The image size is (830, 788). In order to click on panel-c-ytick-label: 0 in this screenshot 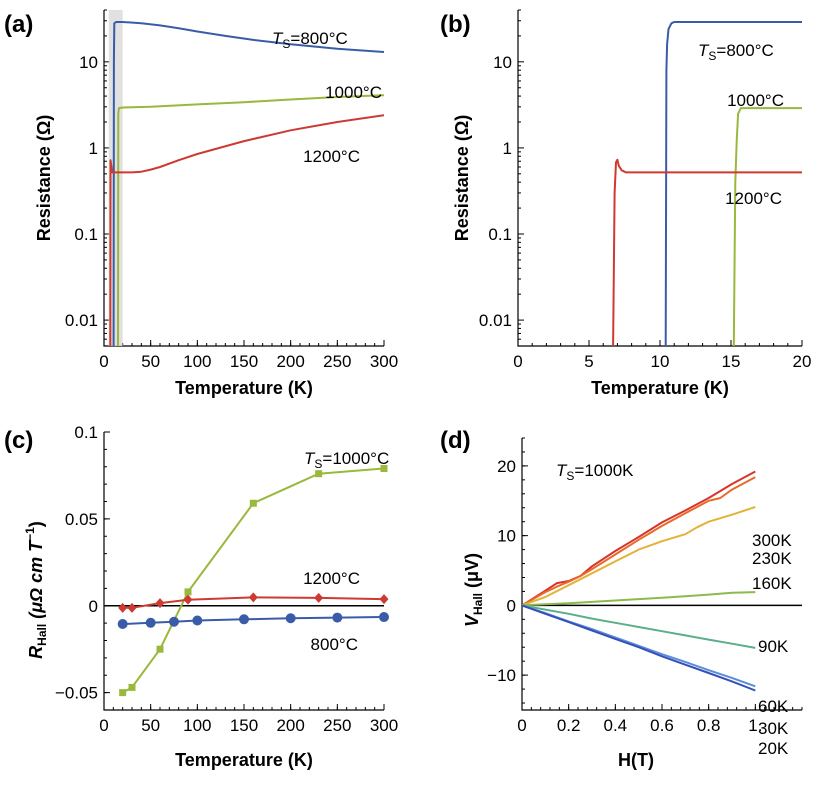, I will do `click(93, 606)`.